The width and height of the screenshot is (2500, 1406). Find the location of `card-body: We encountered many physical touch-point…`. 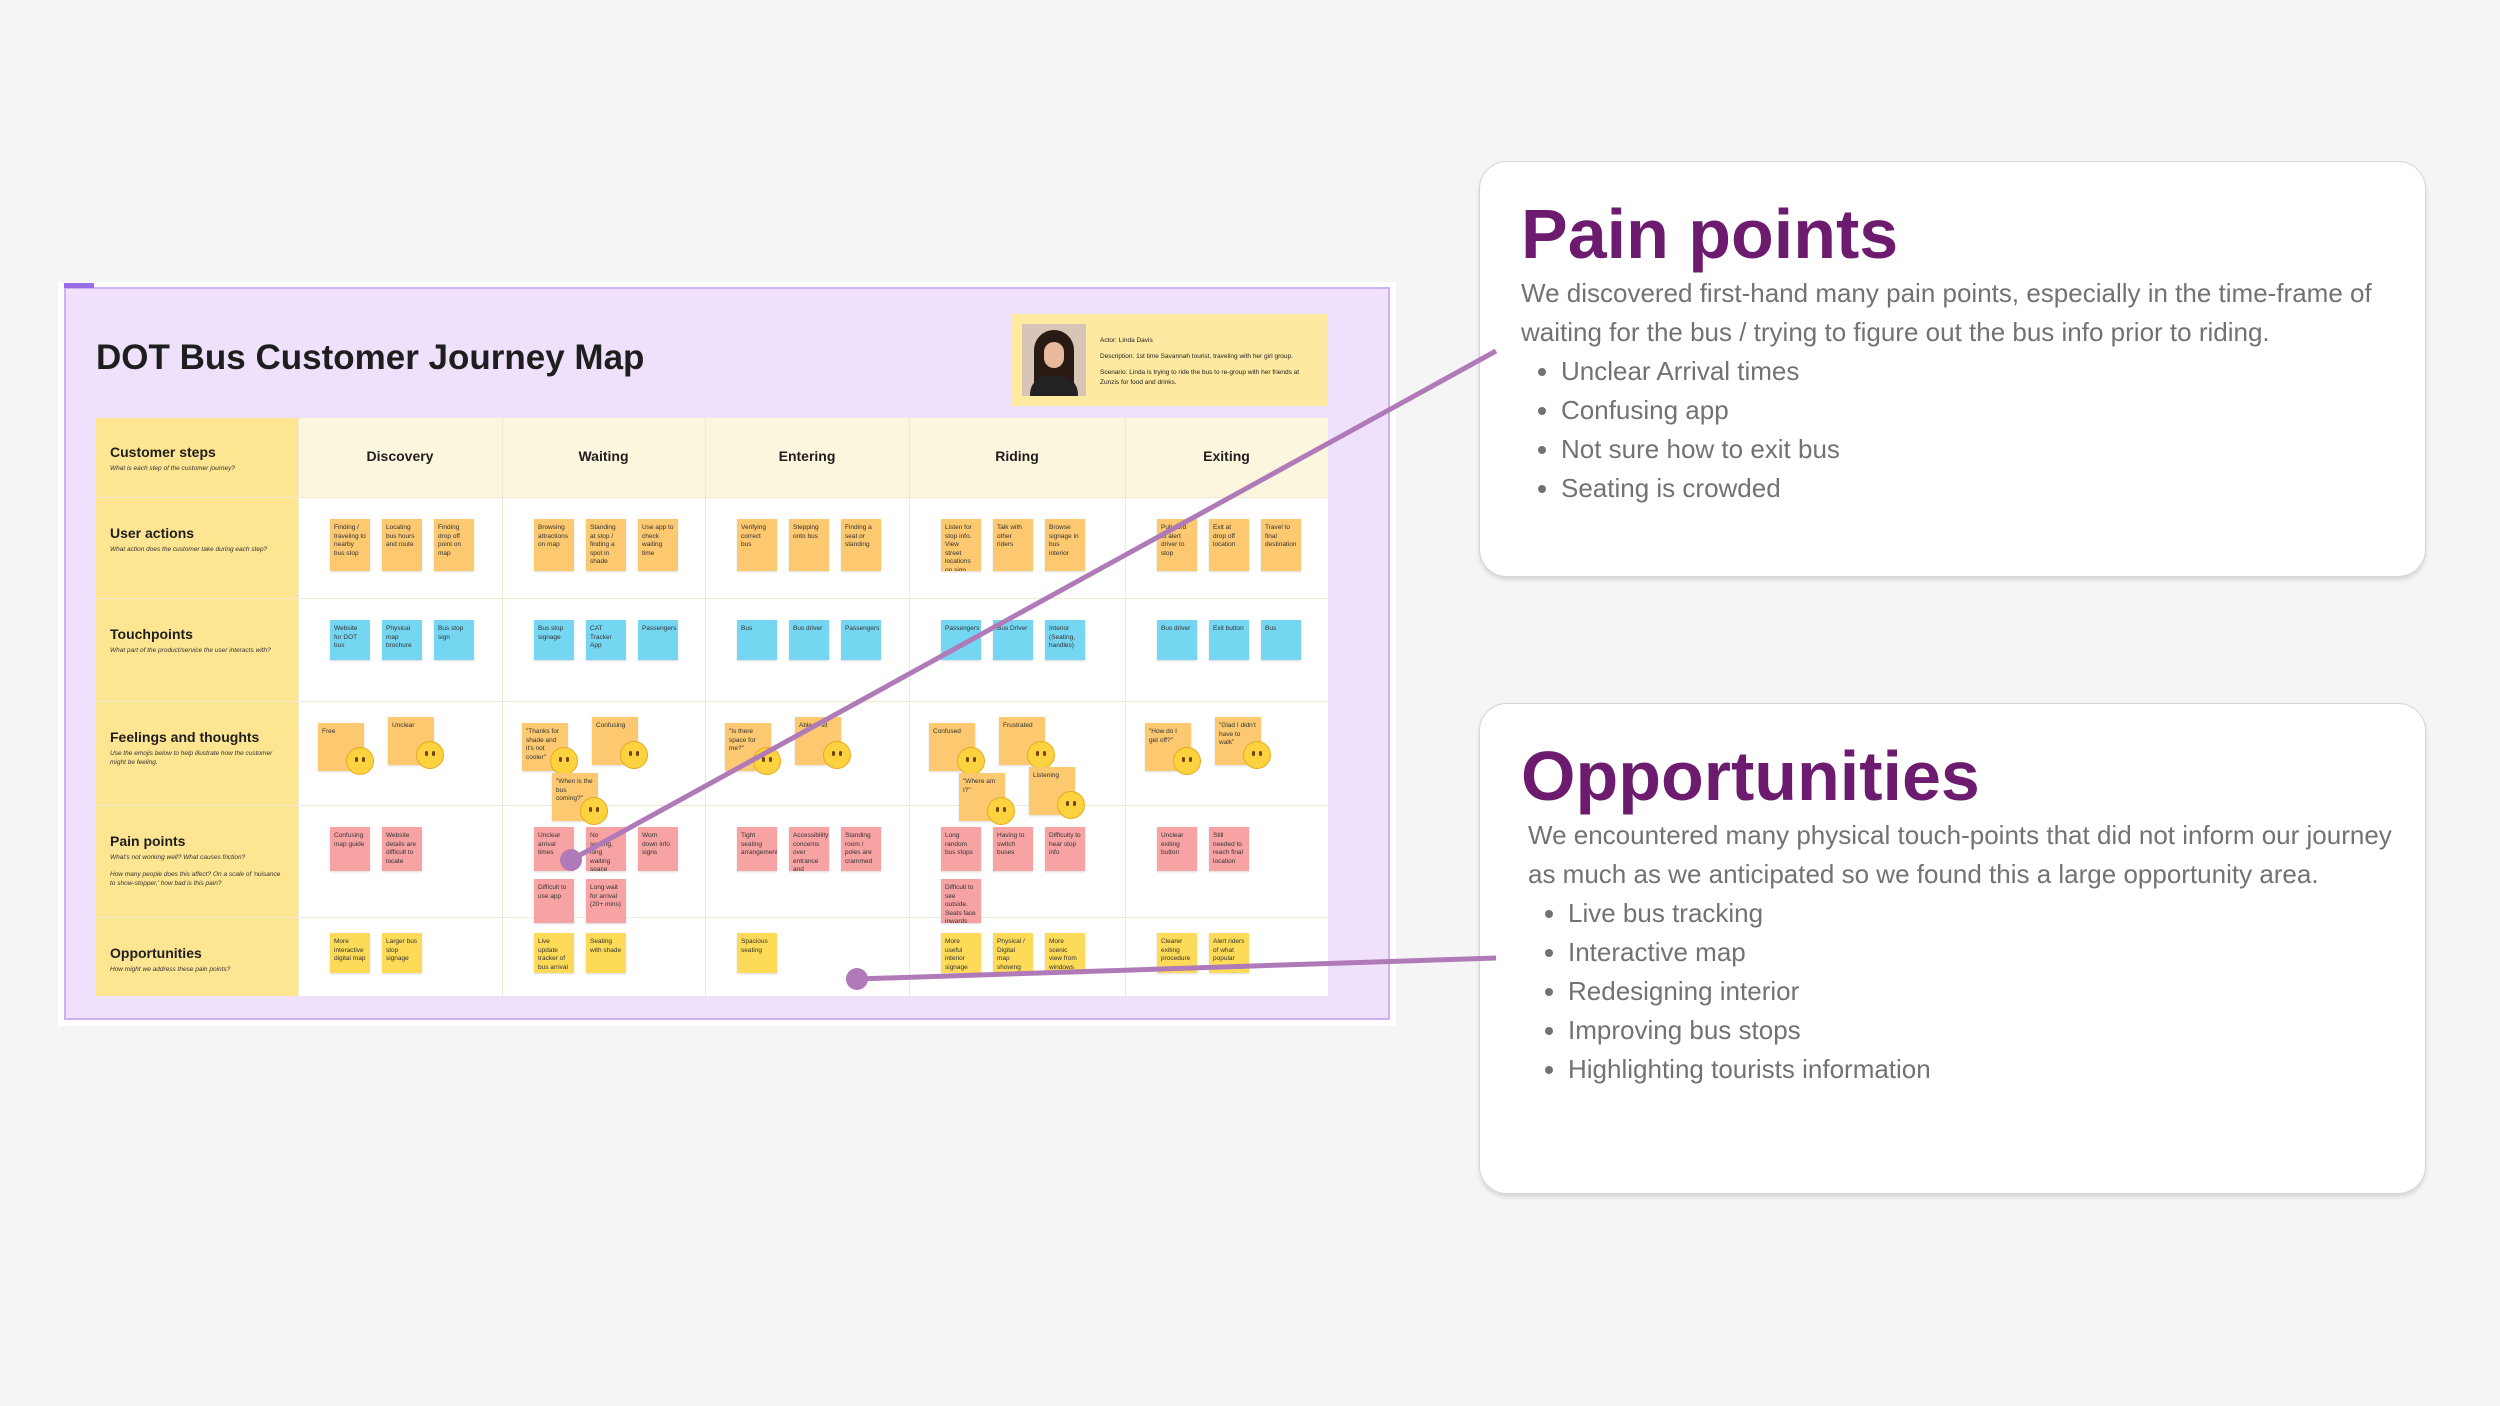

card-body: We encountered many physical touch-point… is located at coordinates (1960, 854).